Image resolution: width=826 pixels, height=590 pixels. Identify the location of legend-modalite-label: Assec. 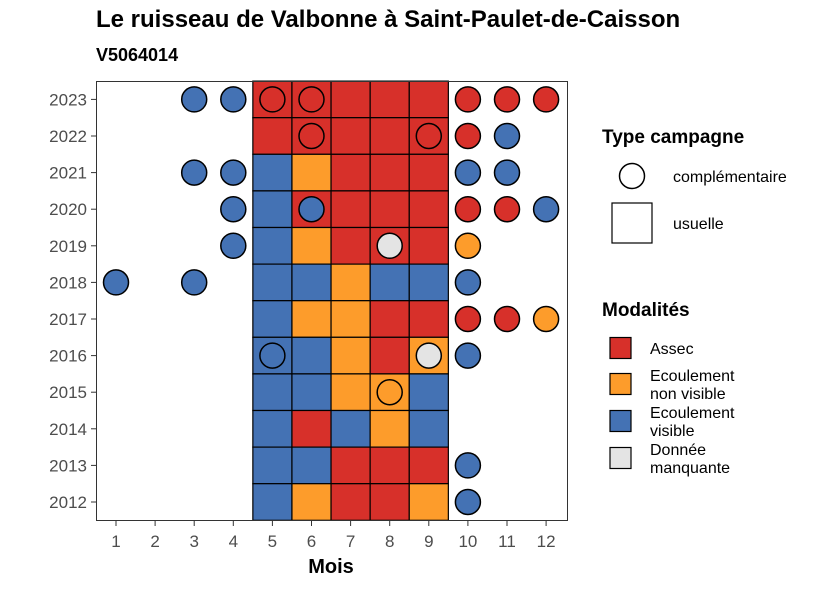
(672, 349).